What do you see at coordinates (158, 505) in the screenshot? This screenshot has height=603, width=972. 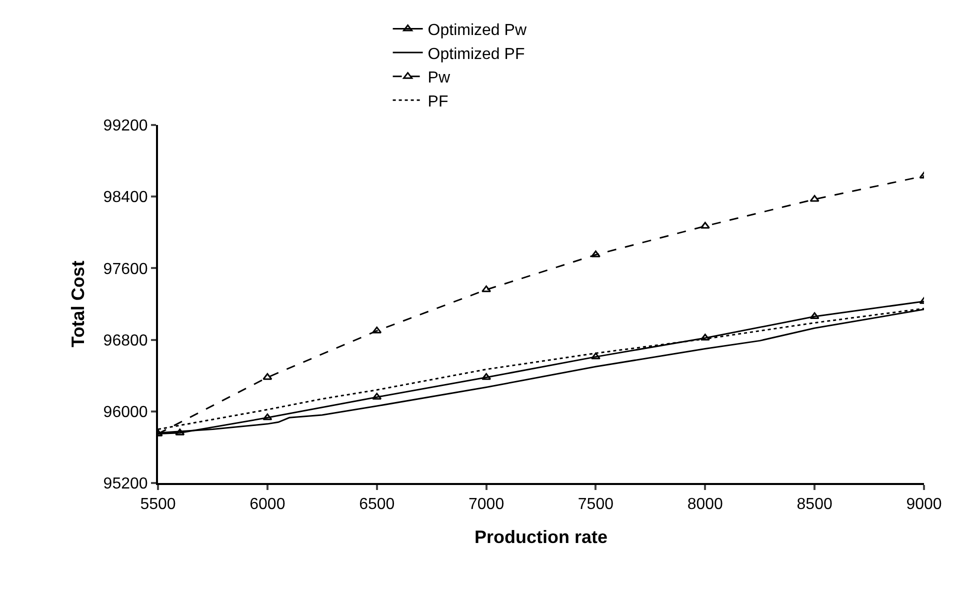 I see `x-tick-label: 5500` at bounding box center [158, 505].